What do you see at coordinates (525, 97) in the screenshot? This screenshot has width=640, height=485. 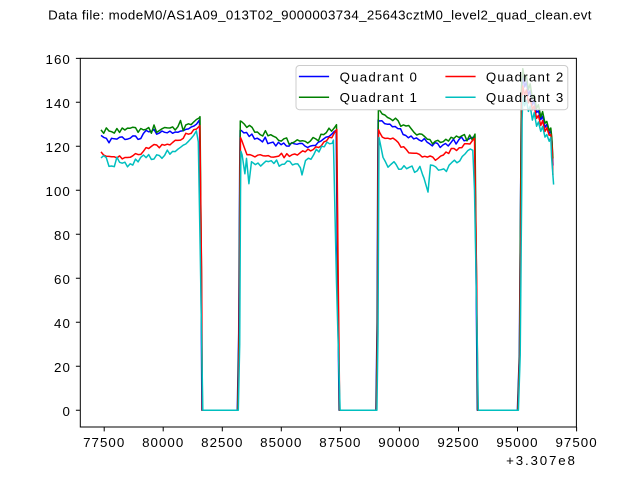 I see `svg-text: Quadrant 3` at bounding box center [525, 97].